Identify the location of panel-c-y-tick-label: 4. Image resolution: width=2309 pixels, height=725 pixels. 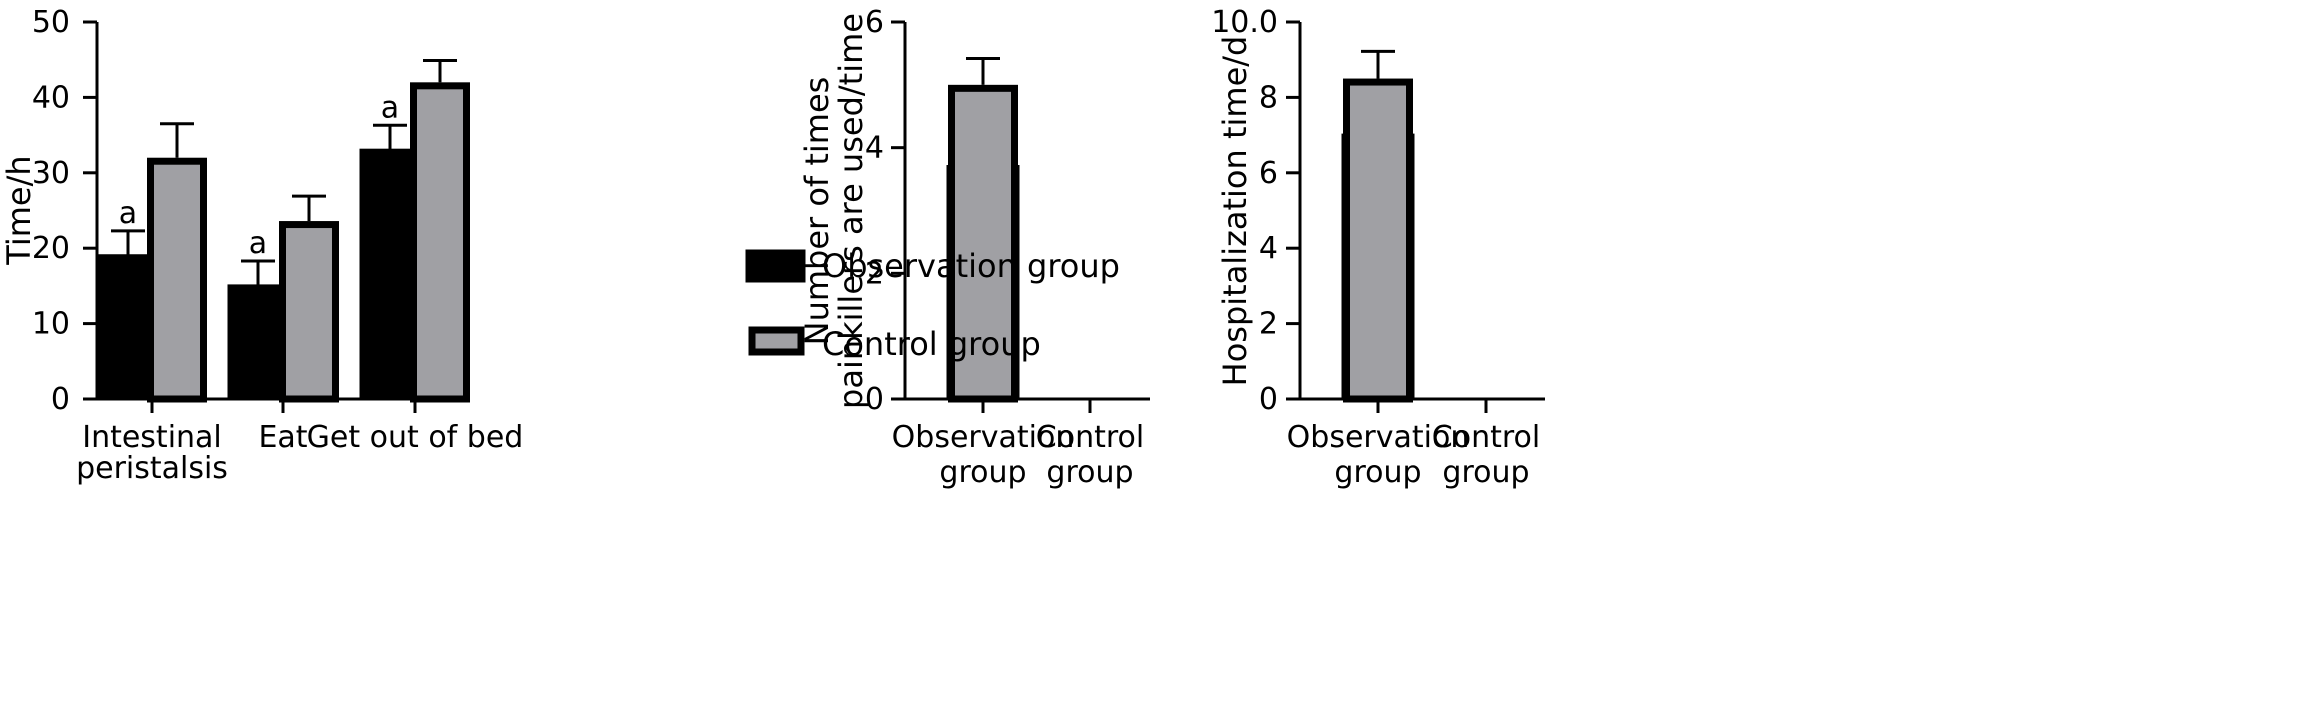
(1268, 248).